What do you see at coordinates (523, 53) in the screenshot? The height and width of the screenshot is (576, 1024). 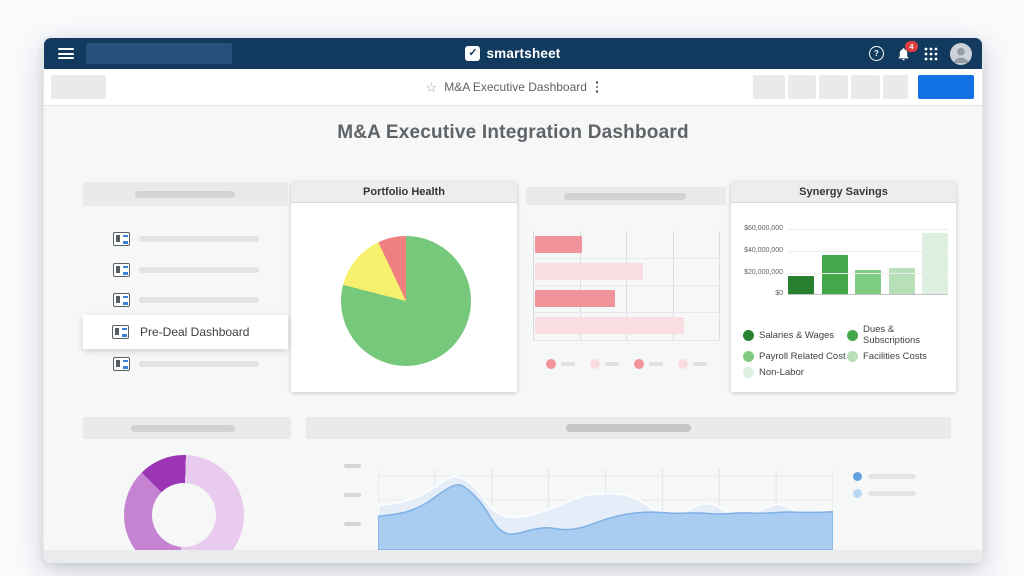 I see `brand-name: smartsheet` at bounding box center [523, 53].